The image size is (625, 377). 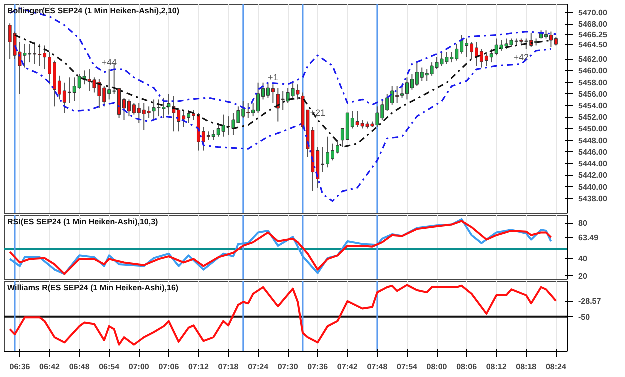 I want to click on y-tick-label: 40, so click(x=583, y=259).